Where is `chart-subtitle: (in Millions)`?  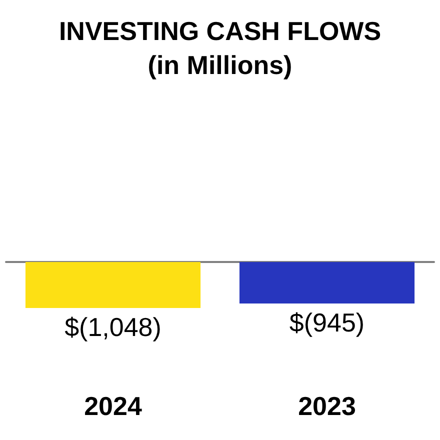 chart-subtitle: (in Millions) is located at coordinates (220, 65).